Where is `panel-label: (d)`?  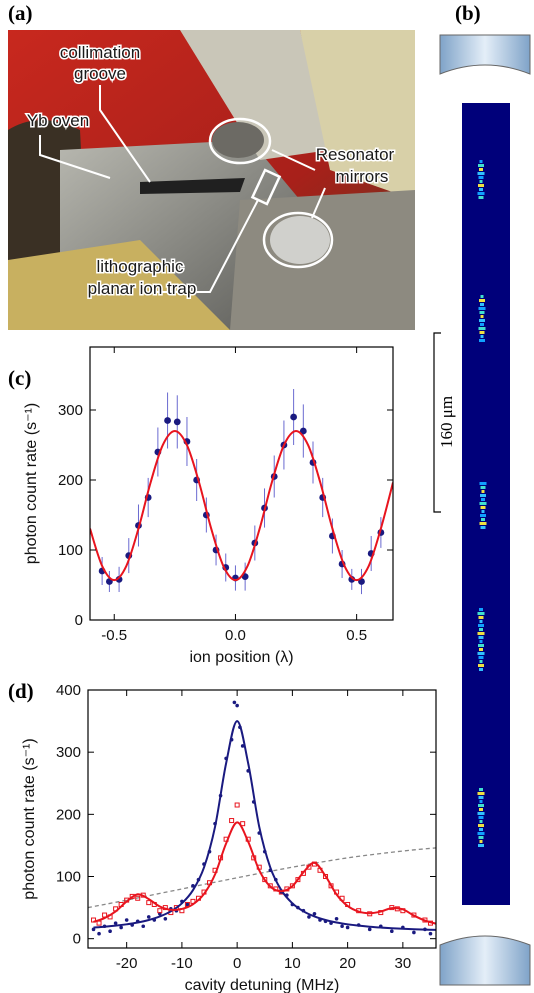 panel-label: (d) is located at coordinates (21, 691).